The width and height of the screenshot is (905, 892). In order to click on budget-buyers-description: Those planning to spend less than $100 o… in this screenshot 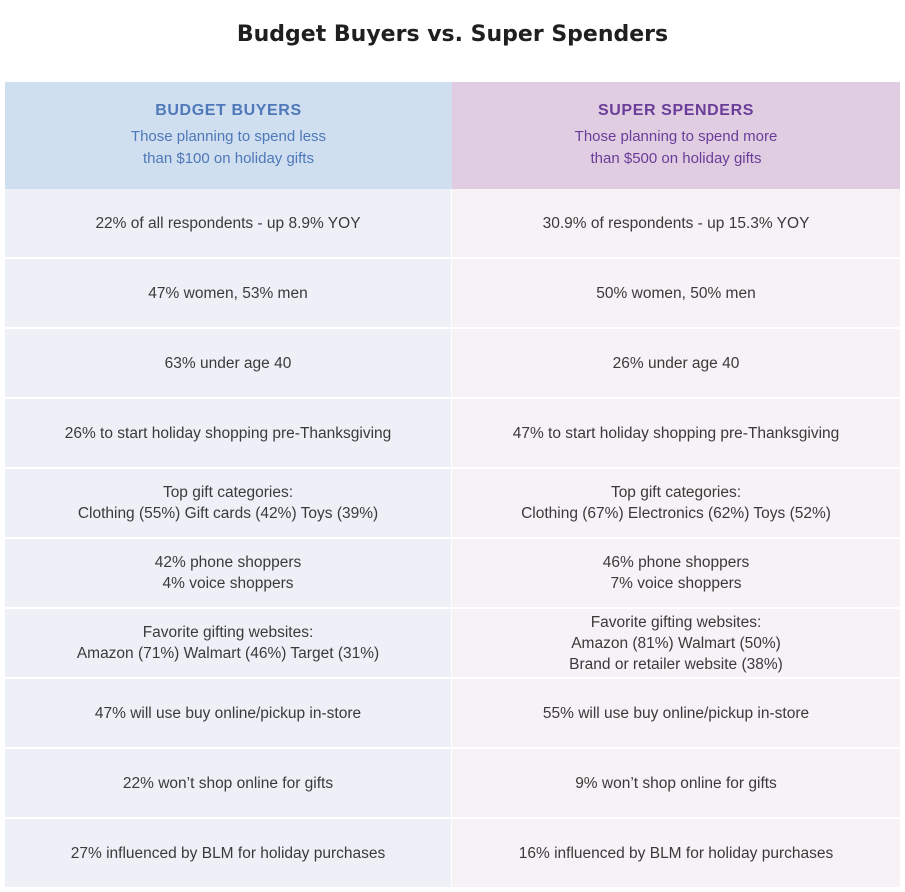, I will do `click(228, 148)`.